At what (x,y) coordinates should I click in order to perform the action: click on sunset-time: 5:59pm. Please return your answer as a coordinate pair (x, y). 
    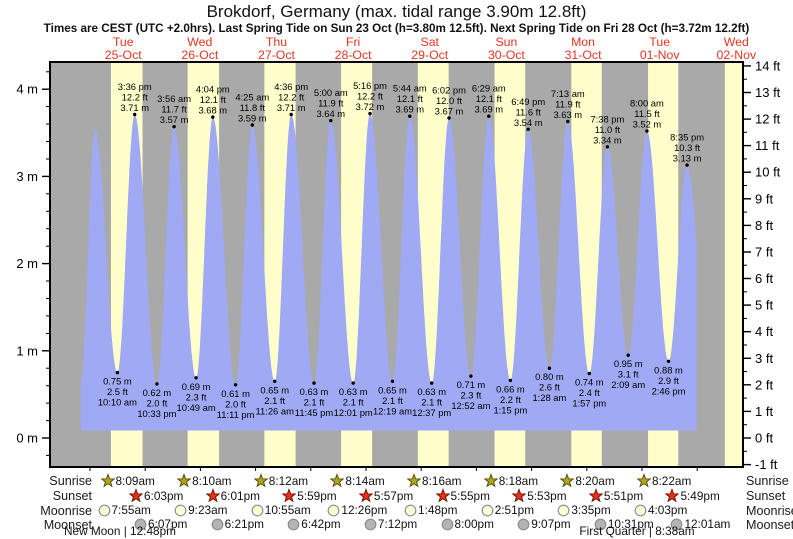
    Looking at the image, I should click on (309, 495).